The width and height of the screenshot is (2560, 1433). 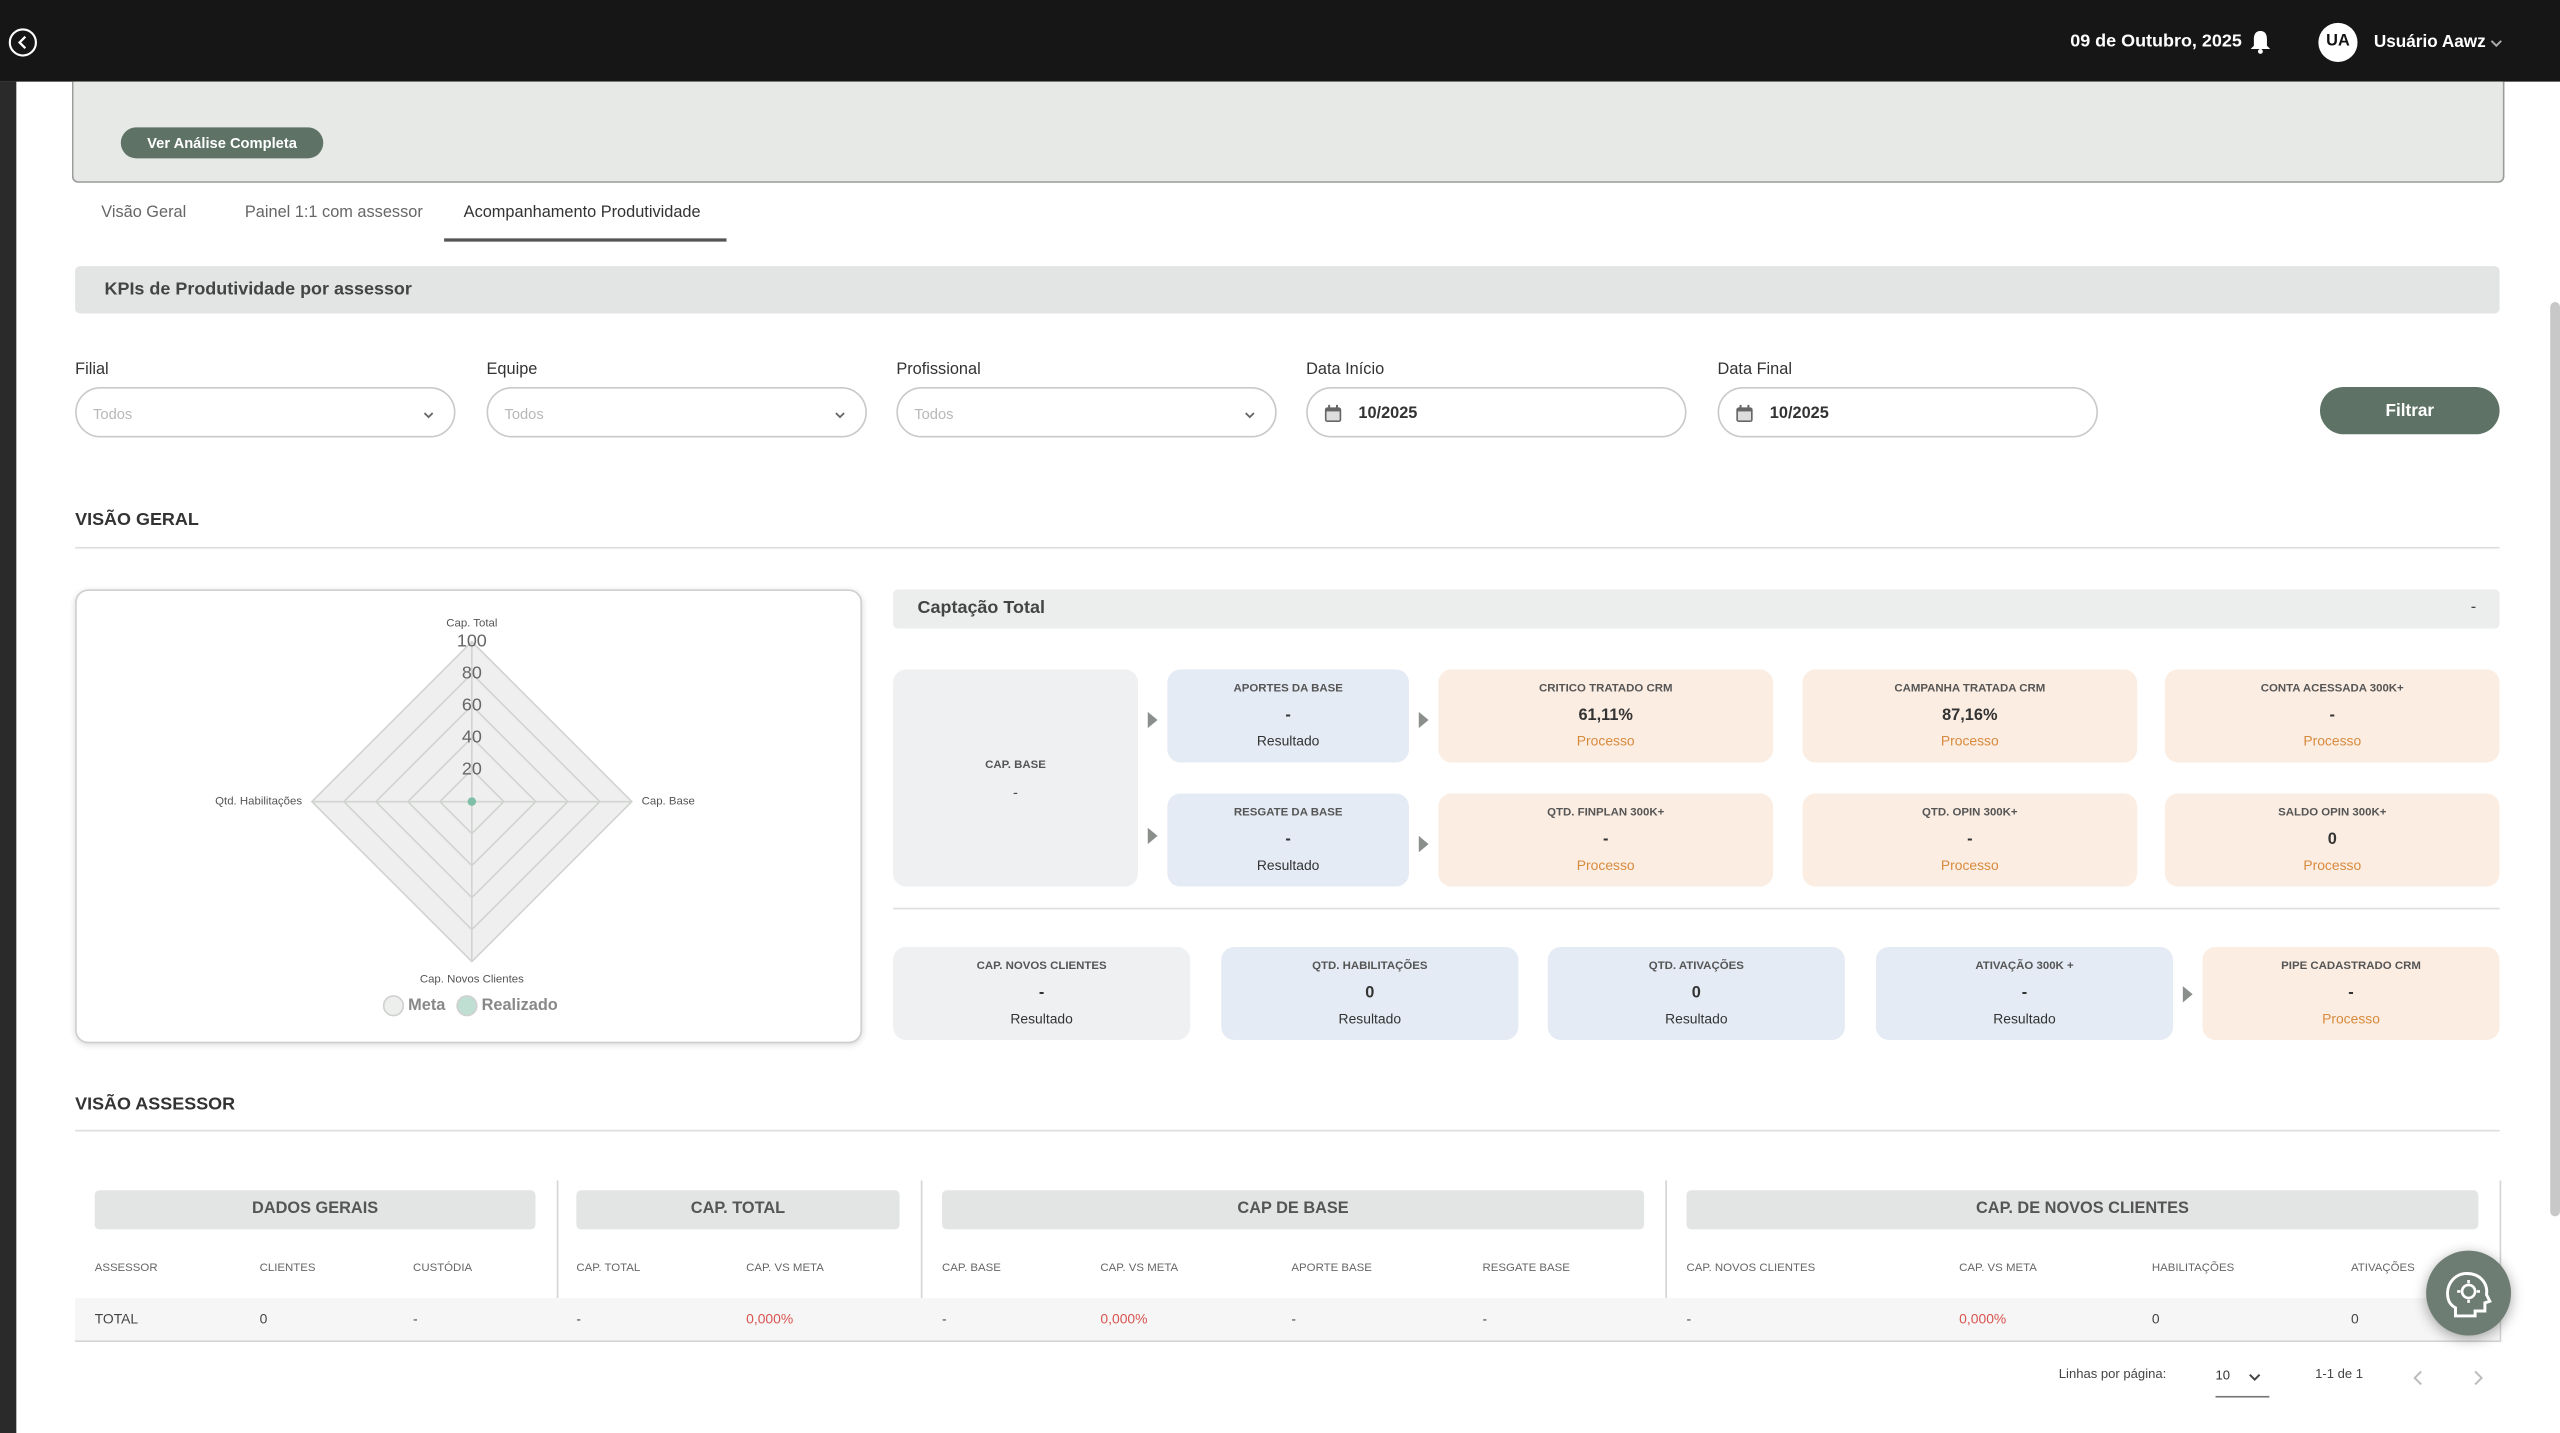 What do you see at coordinates (8, 757) in the screenshot?
I see `side-strip` at bounding box center [8, 757].